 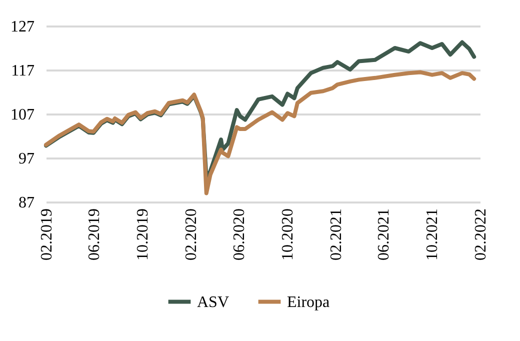 What do you see at coordinates (287, 234) in the screenshot?
I see `x-tick-label: 10.2020` at bounding box center [287, 234].